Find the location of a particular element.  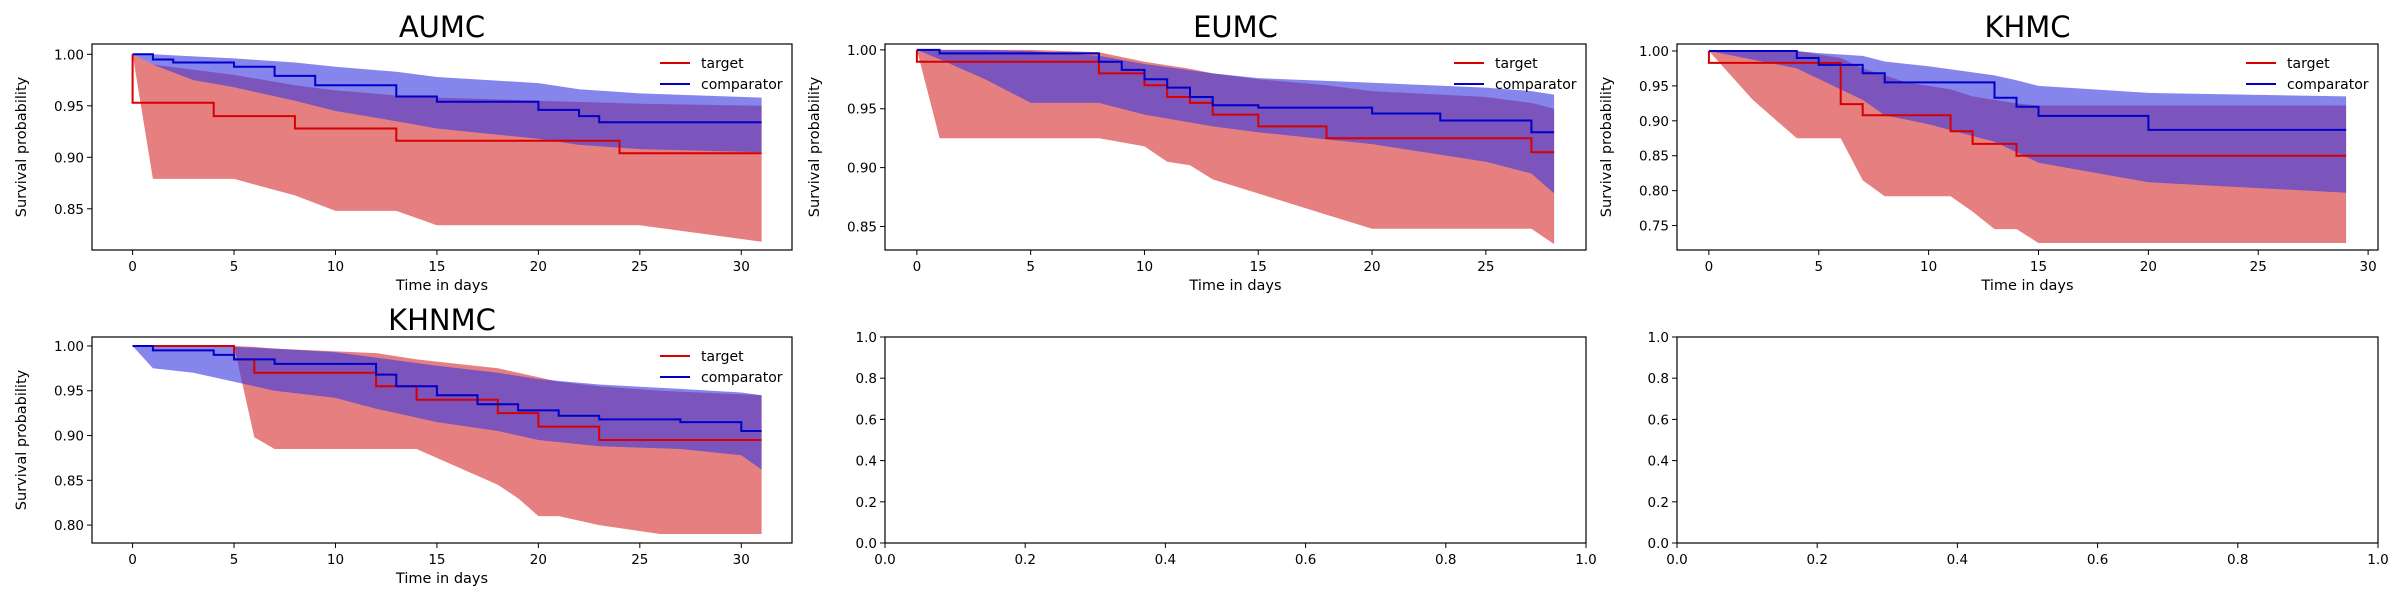

panel-title: AUMC is located at coordinates (442, 27).